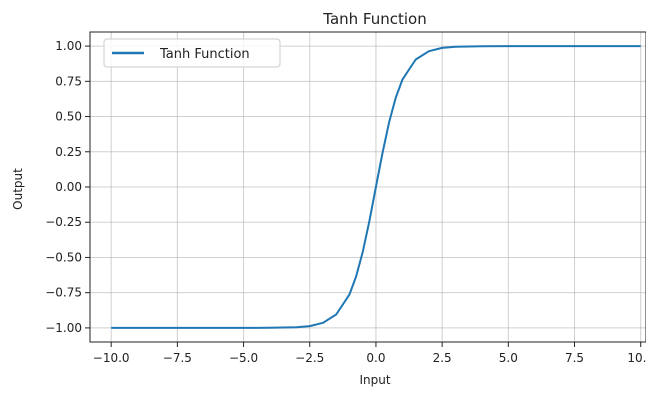 This screenshot has width=646, height=394. I want to click on y-tick-label: −0.50, so click(63, 257).